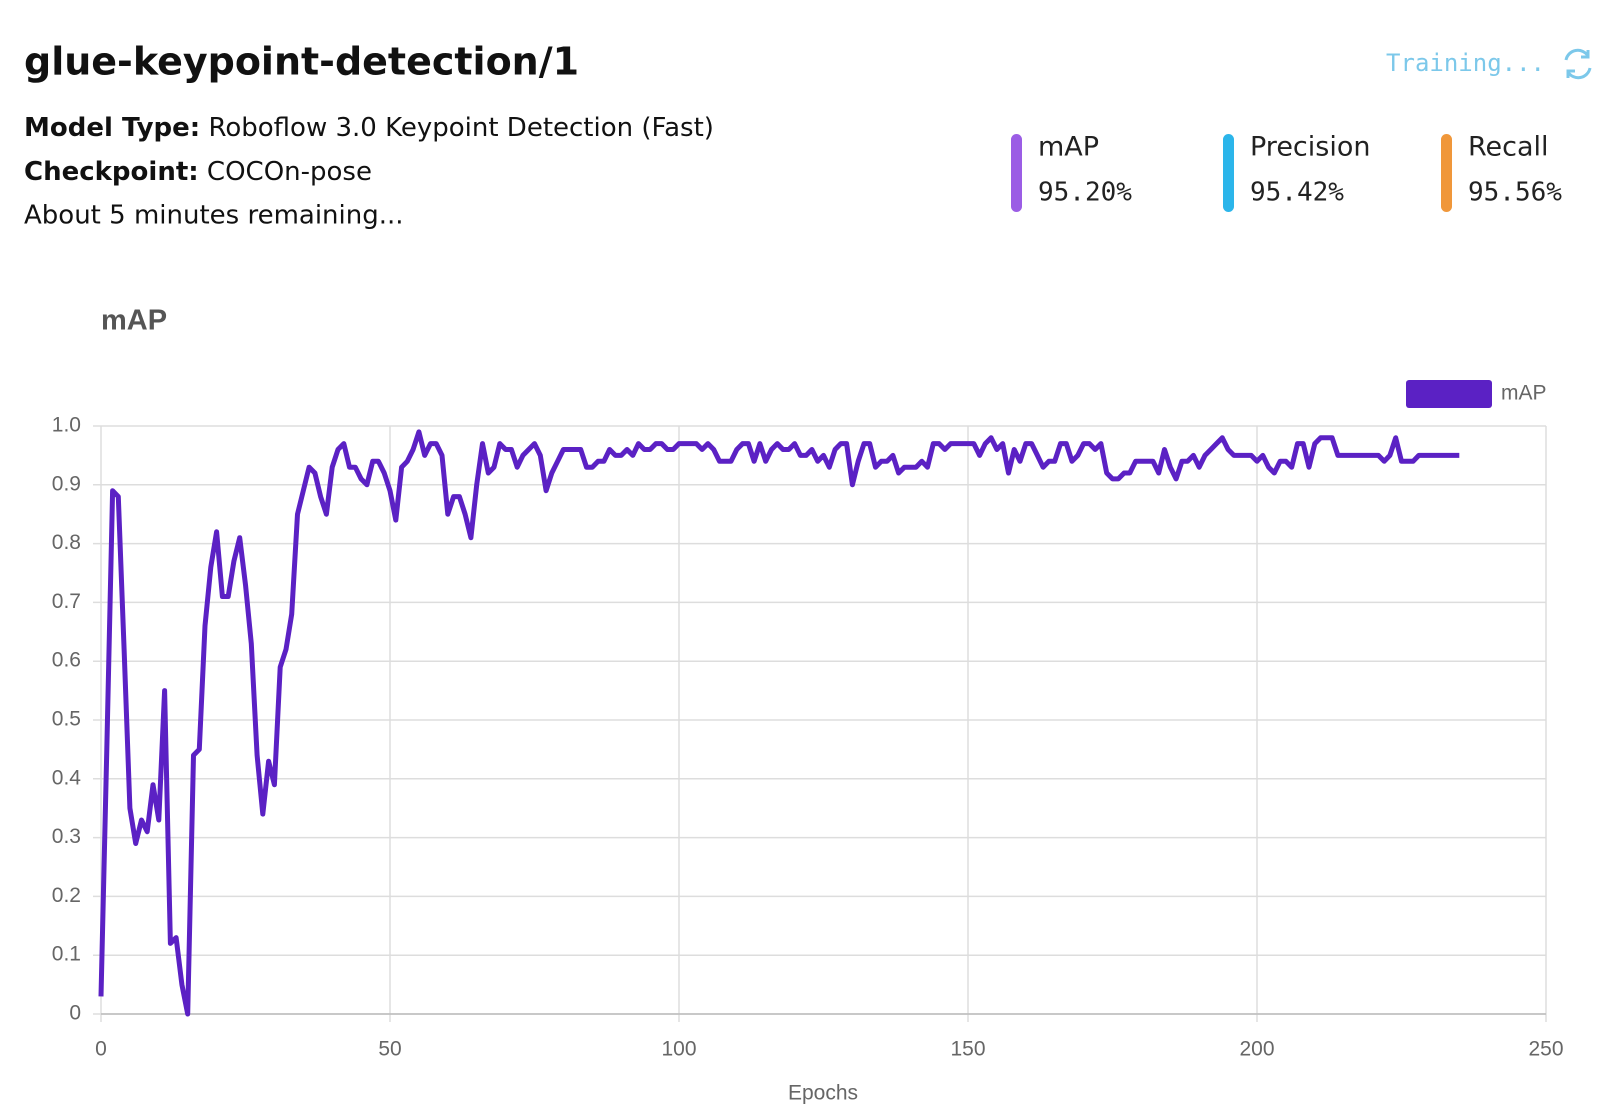 This screenshot has width=1600, height=1114. Describe the element at coordinates (66, 601) in the screenshot. I see `y-tick-label: 0.7` at that location.